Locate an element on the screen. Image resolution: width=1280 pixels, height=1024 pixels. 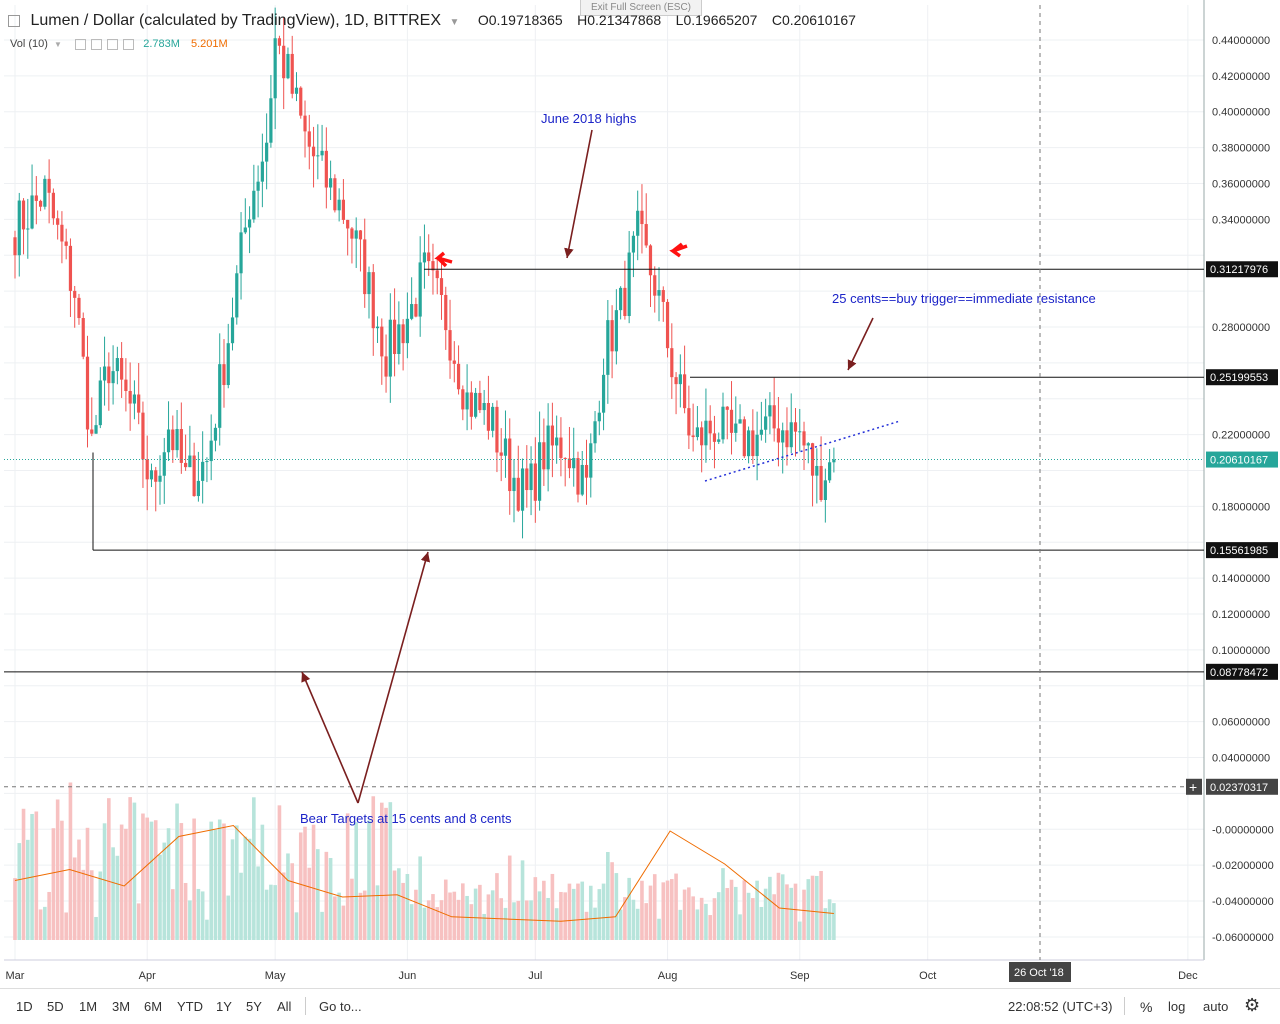
volume-options-icon: ▼ is located at coordinates (57, 44).